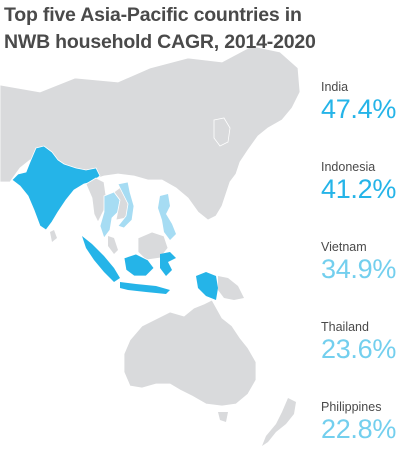 The image size is (409, 463). Describe the element at coordinates (261, 96) in the screenshot. I see `sakhalin` at that location.